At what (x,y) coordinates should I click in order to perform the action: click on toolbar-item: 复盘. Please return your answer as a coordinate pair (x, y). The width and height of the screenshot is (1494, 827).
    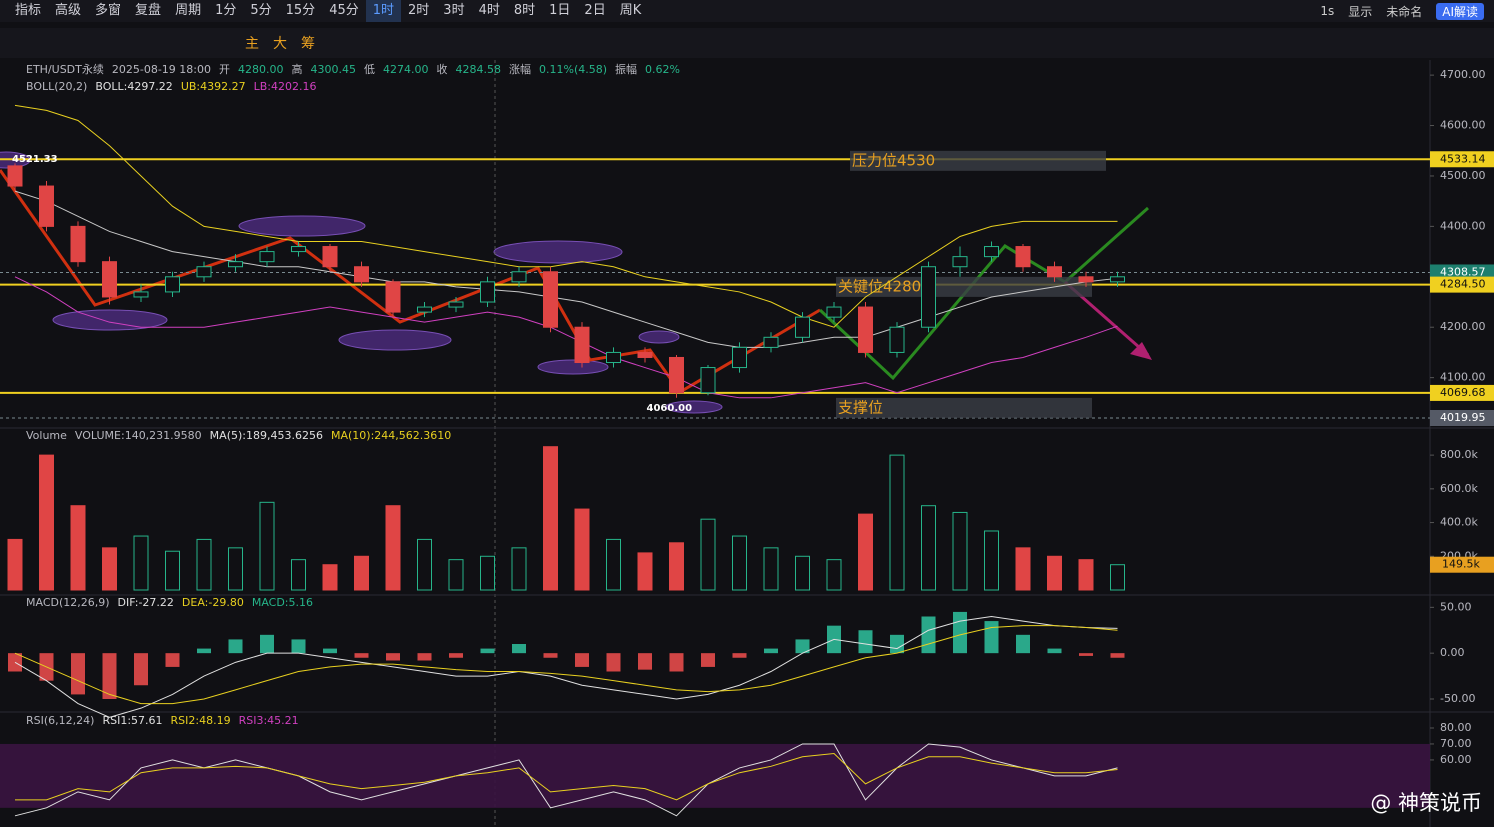
    Looking at the image, I should click on (148, 10).